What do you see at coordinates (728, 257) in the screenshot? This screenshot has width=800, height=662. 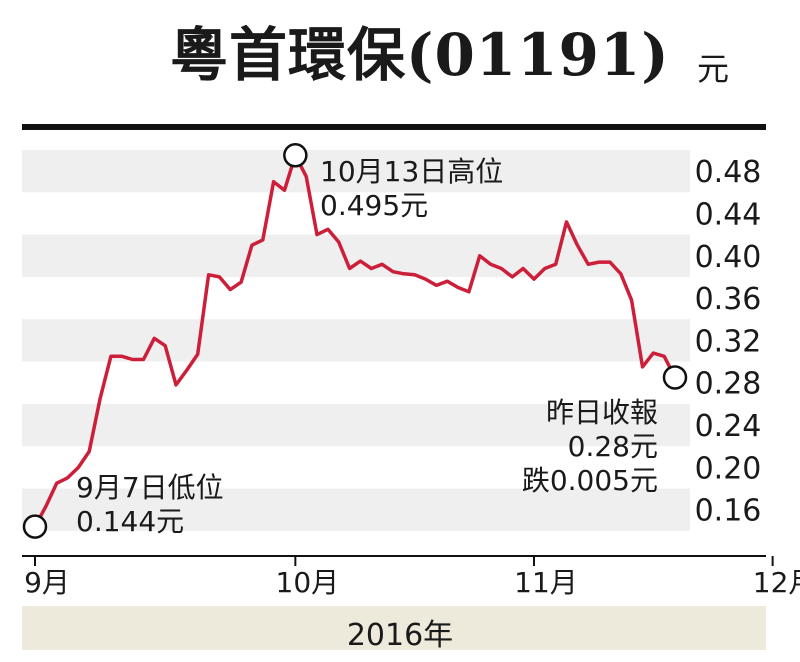 I see `y-tick-label: 0.40` at bounding box center [728, 257].